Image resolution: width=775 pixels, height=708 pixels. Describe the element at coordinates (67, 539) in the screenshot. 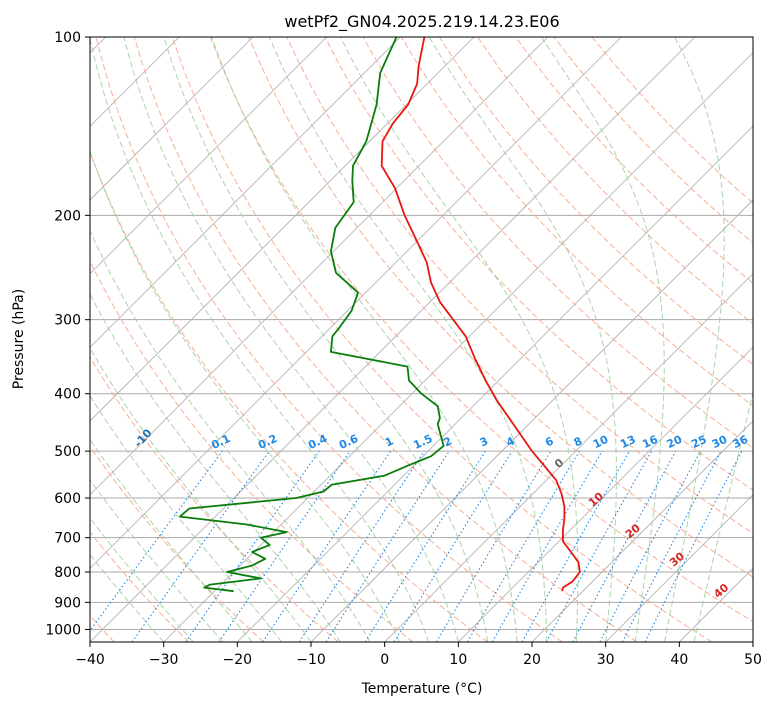

I see `y-tick-label: 700` at that location.